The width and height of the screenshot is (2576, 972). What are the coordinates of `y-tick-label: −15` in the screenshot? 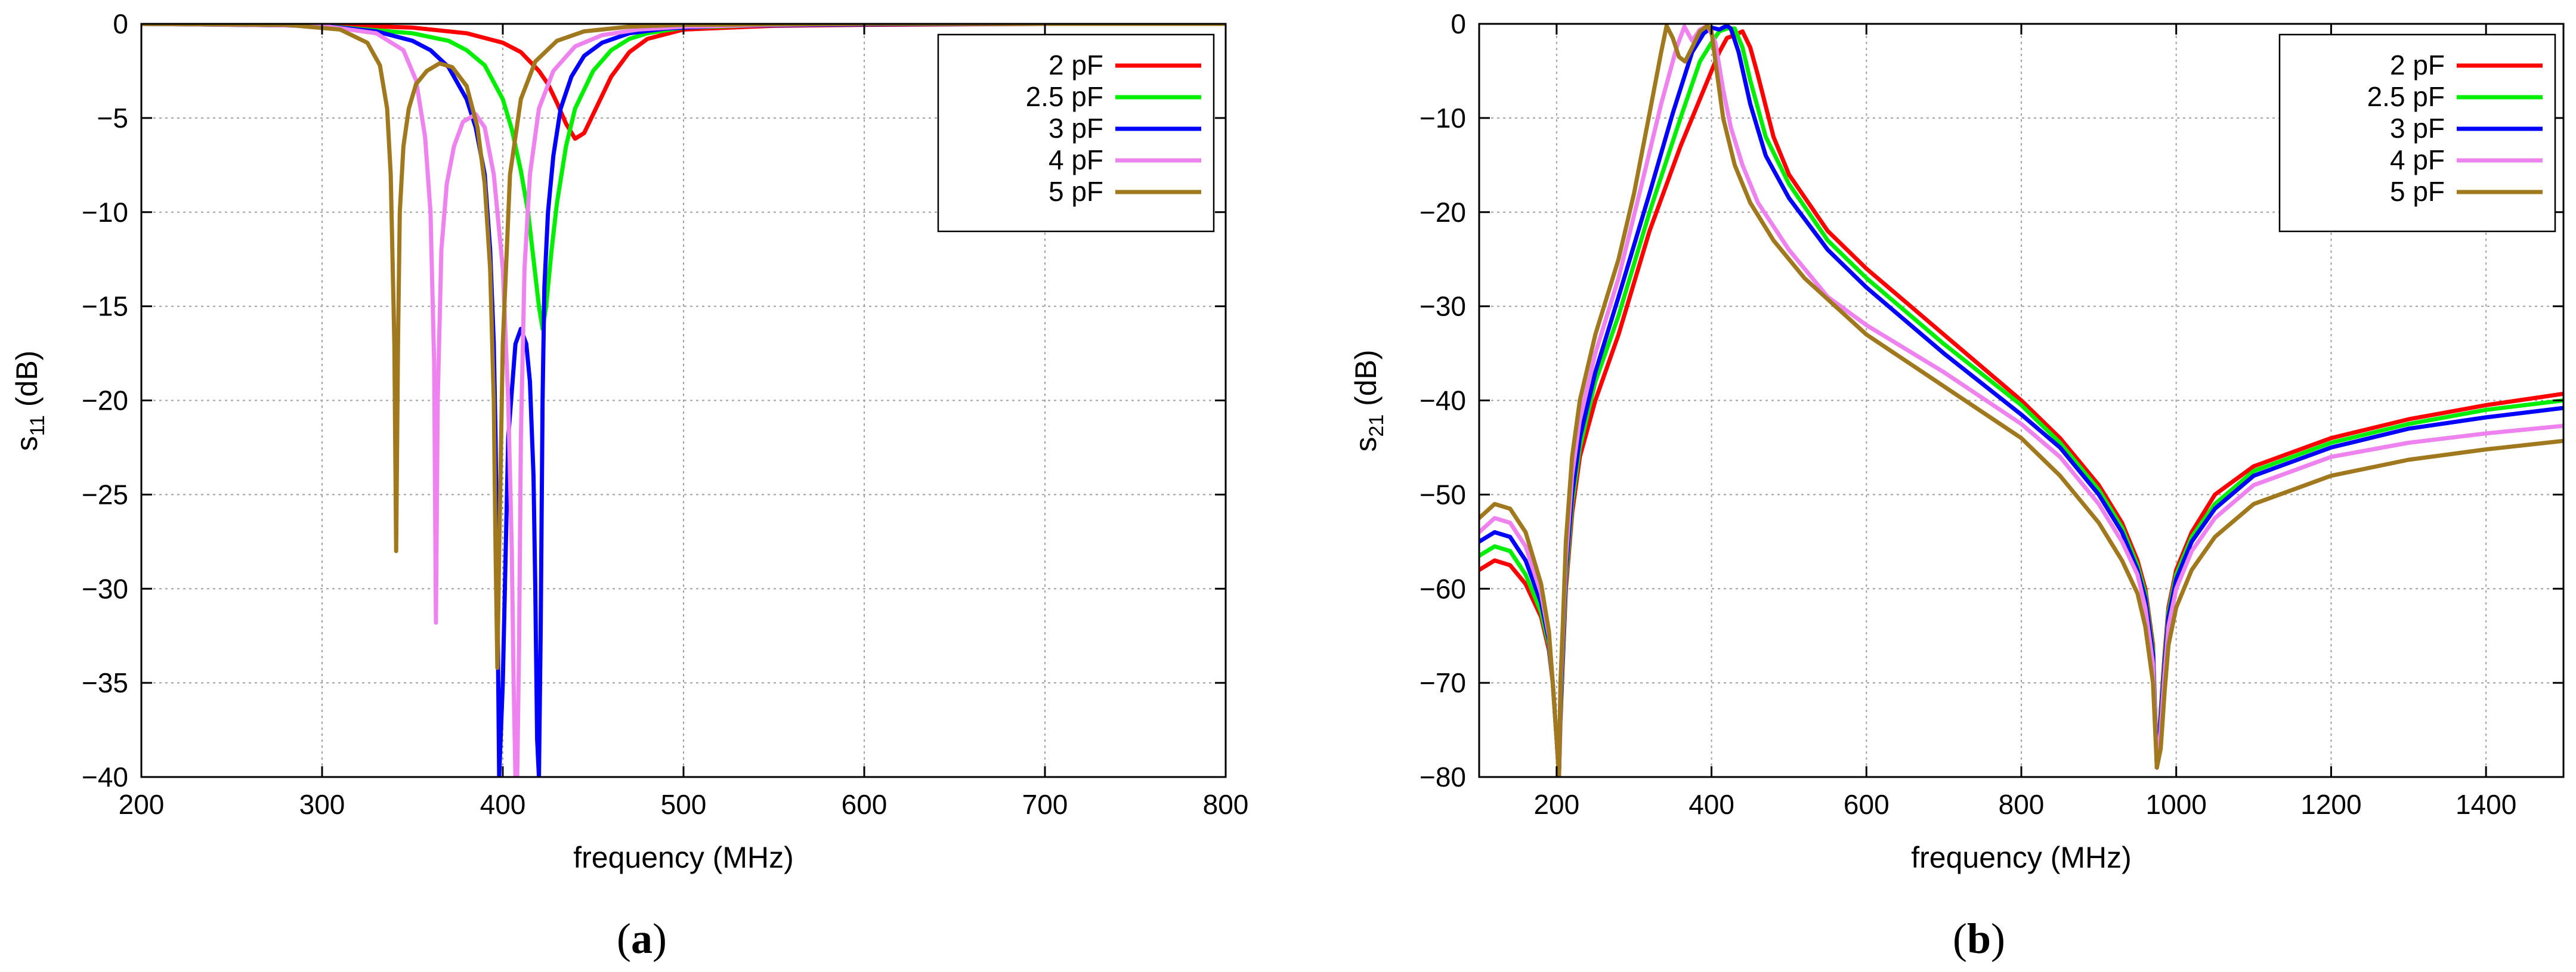 It's located at (105, 306).